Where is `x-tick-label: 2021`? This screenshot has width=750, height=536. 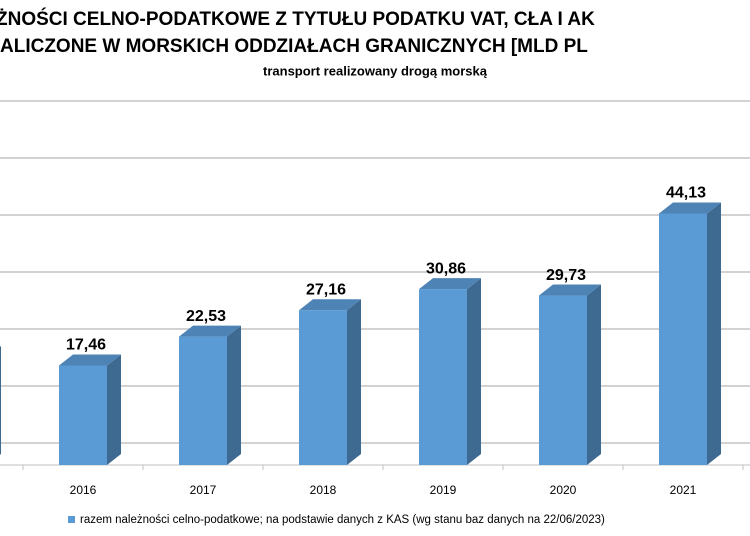 x-tick-label: 2021 is located at coordinates (683, 490).